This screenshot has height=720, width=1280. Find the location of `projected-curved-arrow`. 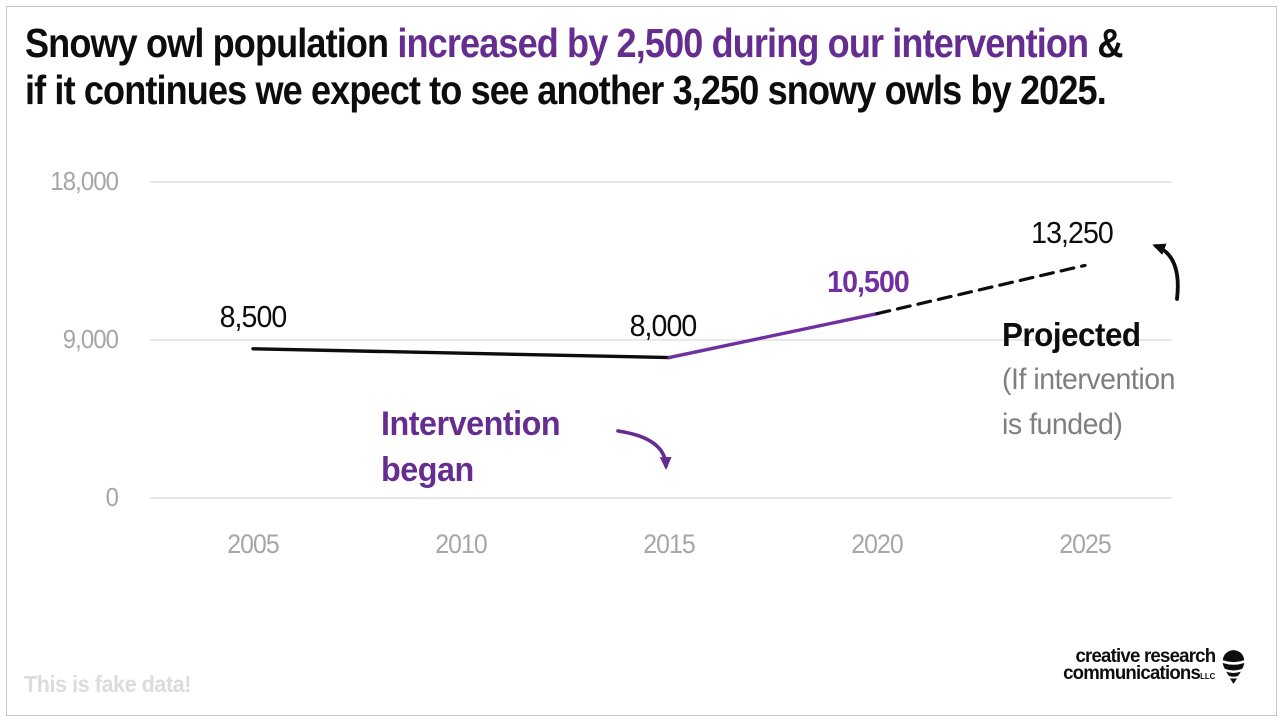

projected-curved-arrow is located at coordinates (1166, 272).